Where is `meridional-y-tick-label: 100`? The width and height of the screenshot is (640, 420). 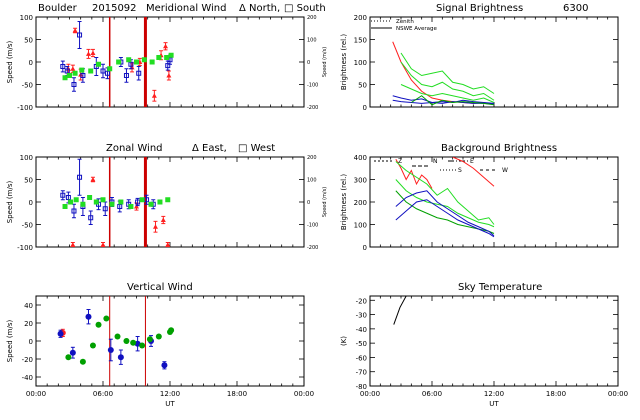
meridional-y-tick-label: 100 is located at coordinates (26, 18).